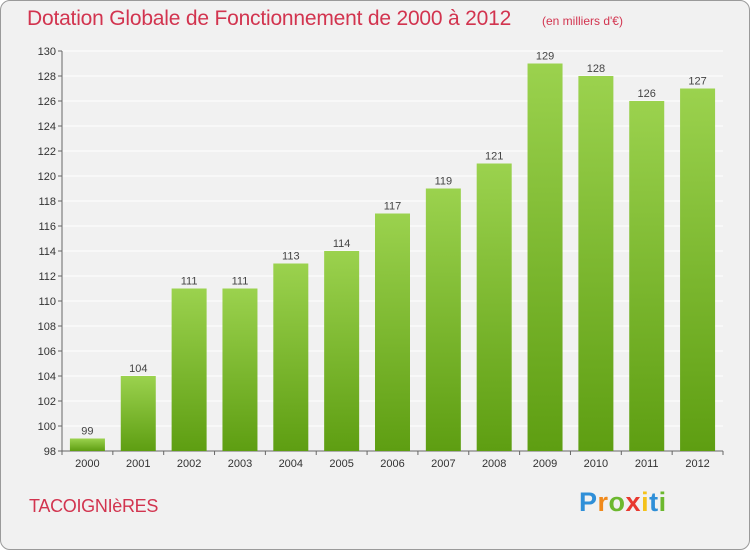 This screenshot has width=750, height=550. I want to click on bar-value-label: 113, so click(291, 257).